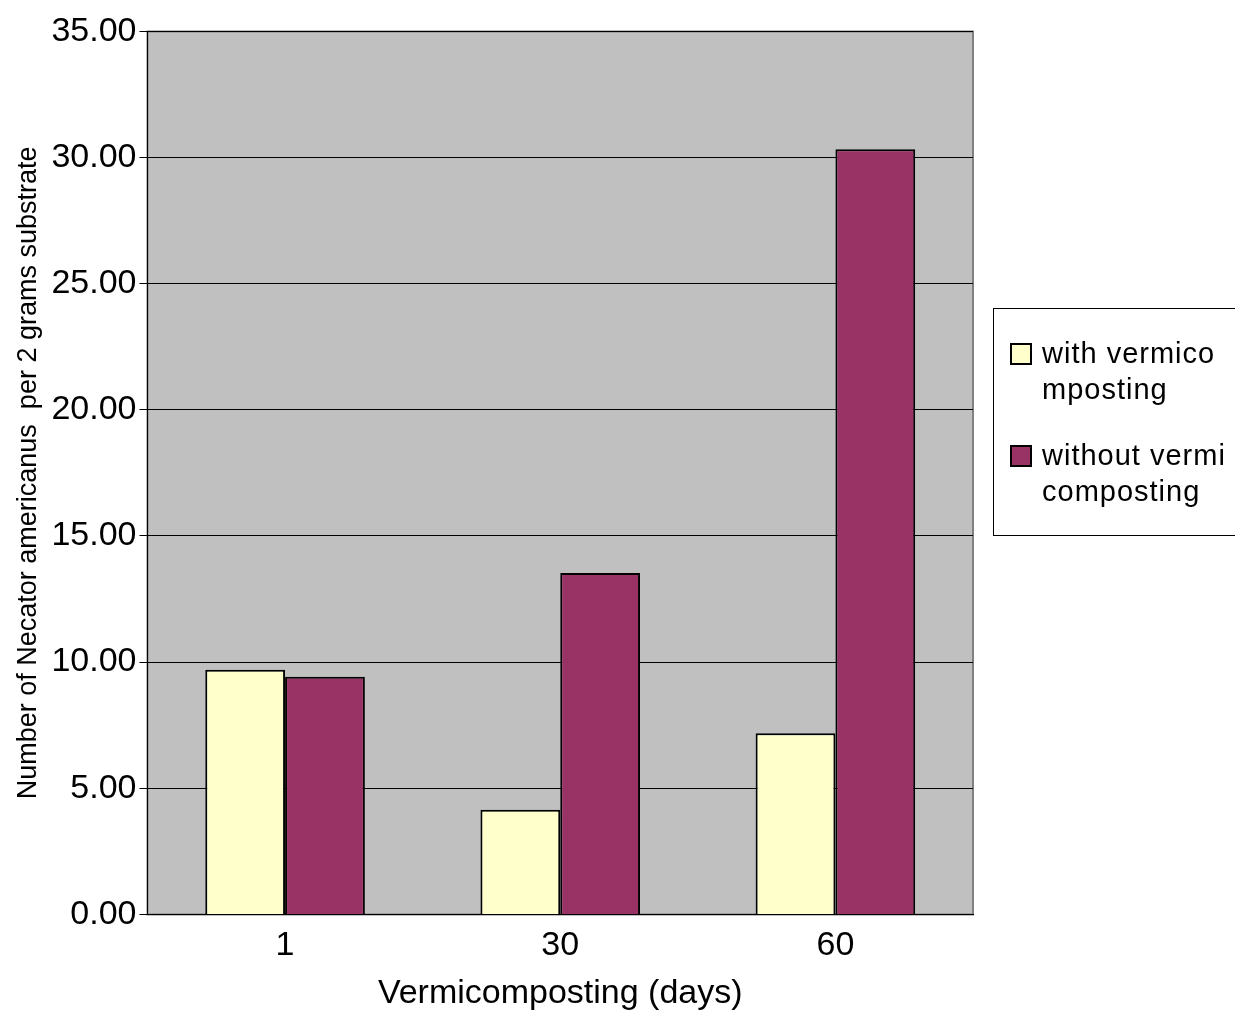 Image resolution: width=1235 pixels, height=1025 pixels. Describe the element at coordinates (560, 943) in the screenshot. I see `x-tick-label: 30` at that location.